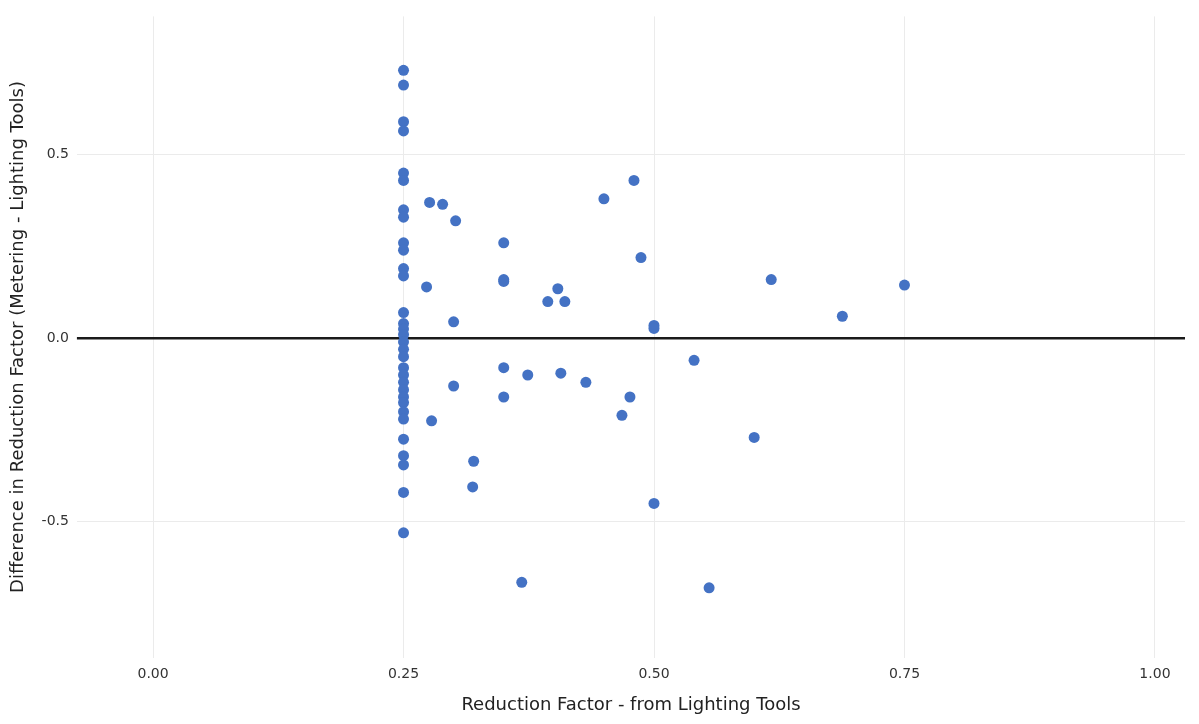  Describe the element at coordinates (403, 672) in the screenshot. I see `x-tick-label: 0.25` at that location.